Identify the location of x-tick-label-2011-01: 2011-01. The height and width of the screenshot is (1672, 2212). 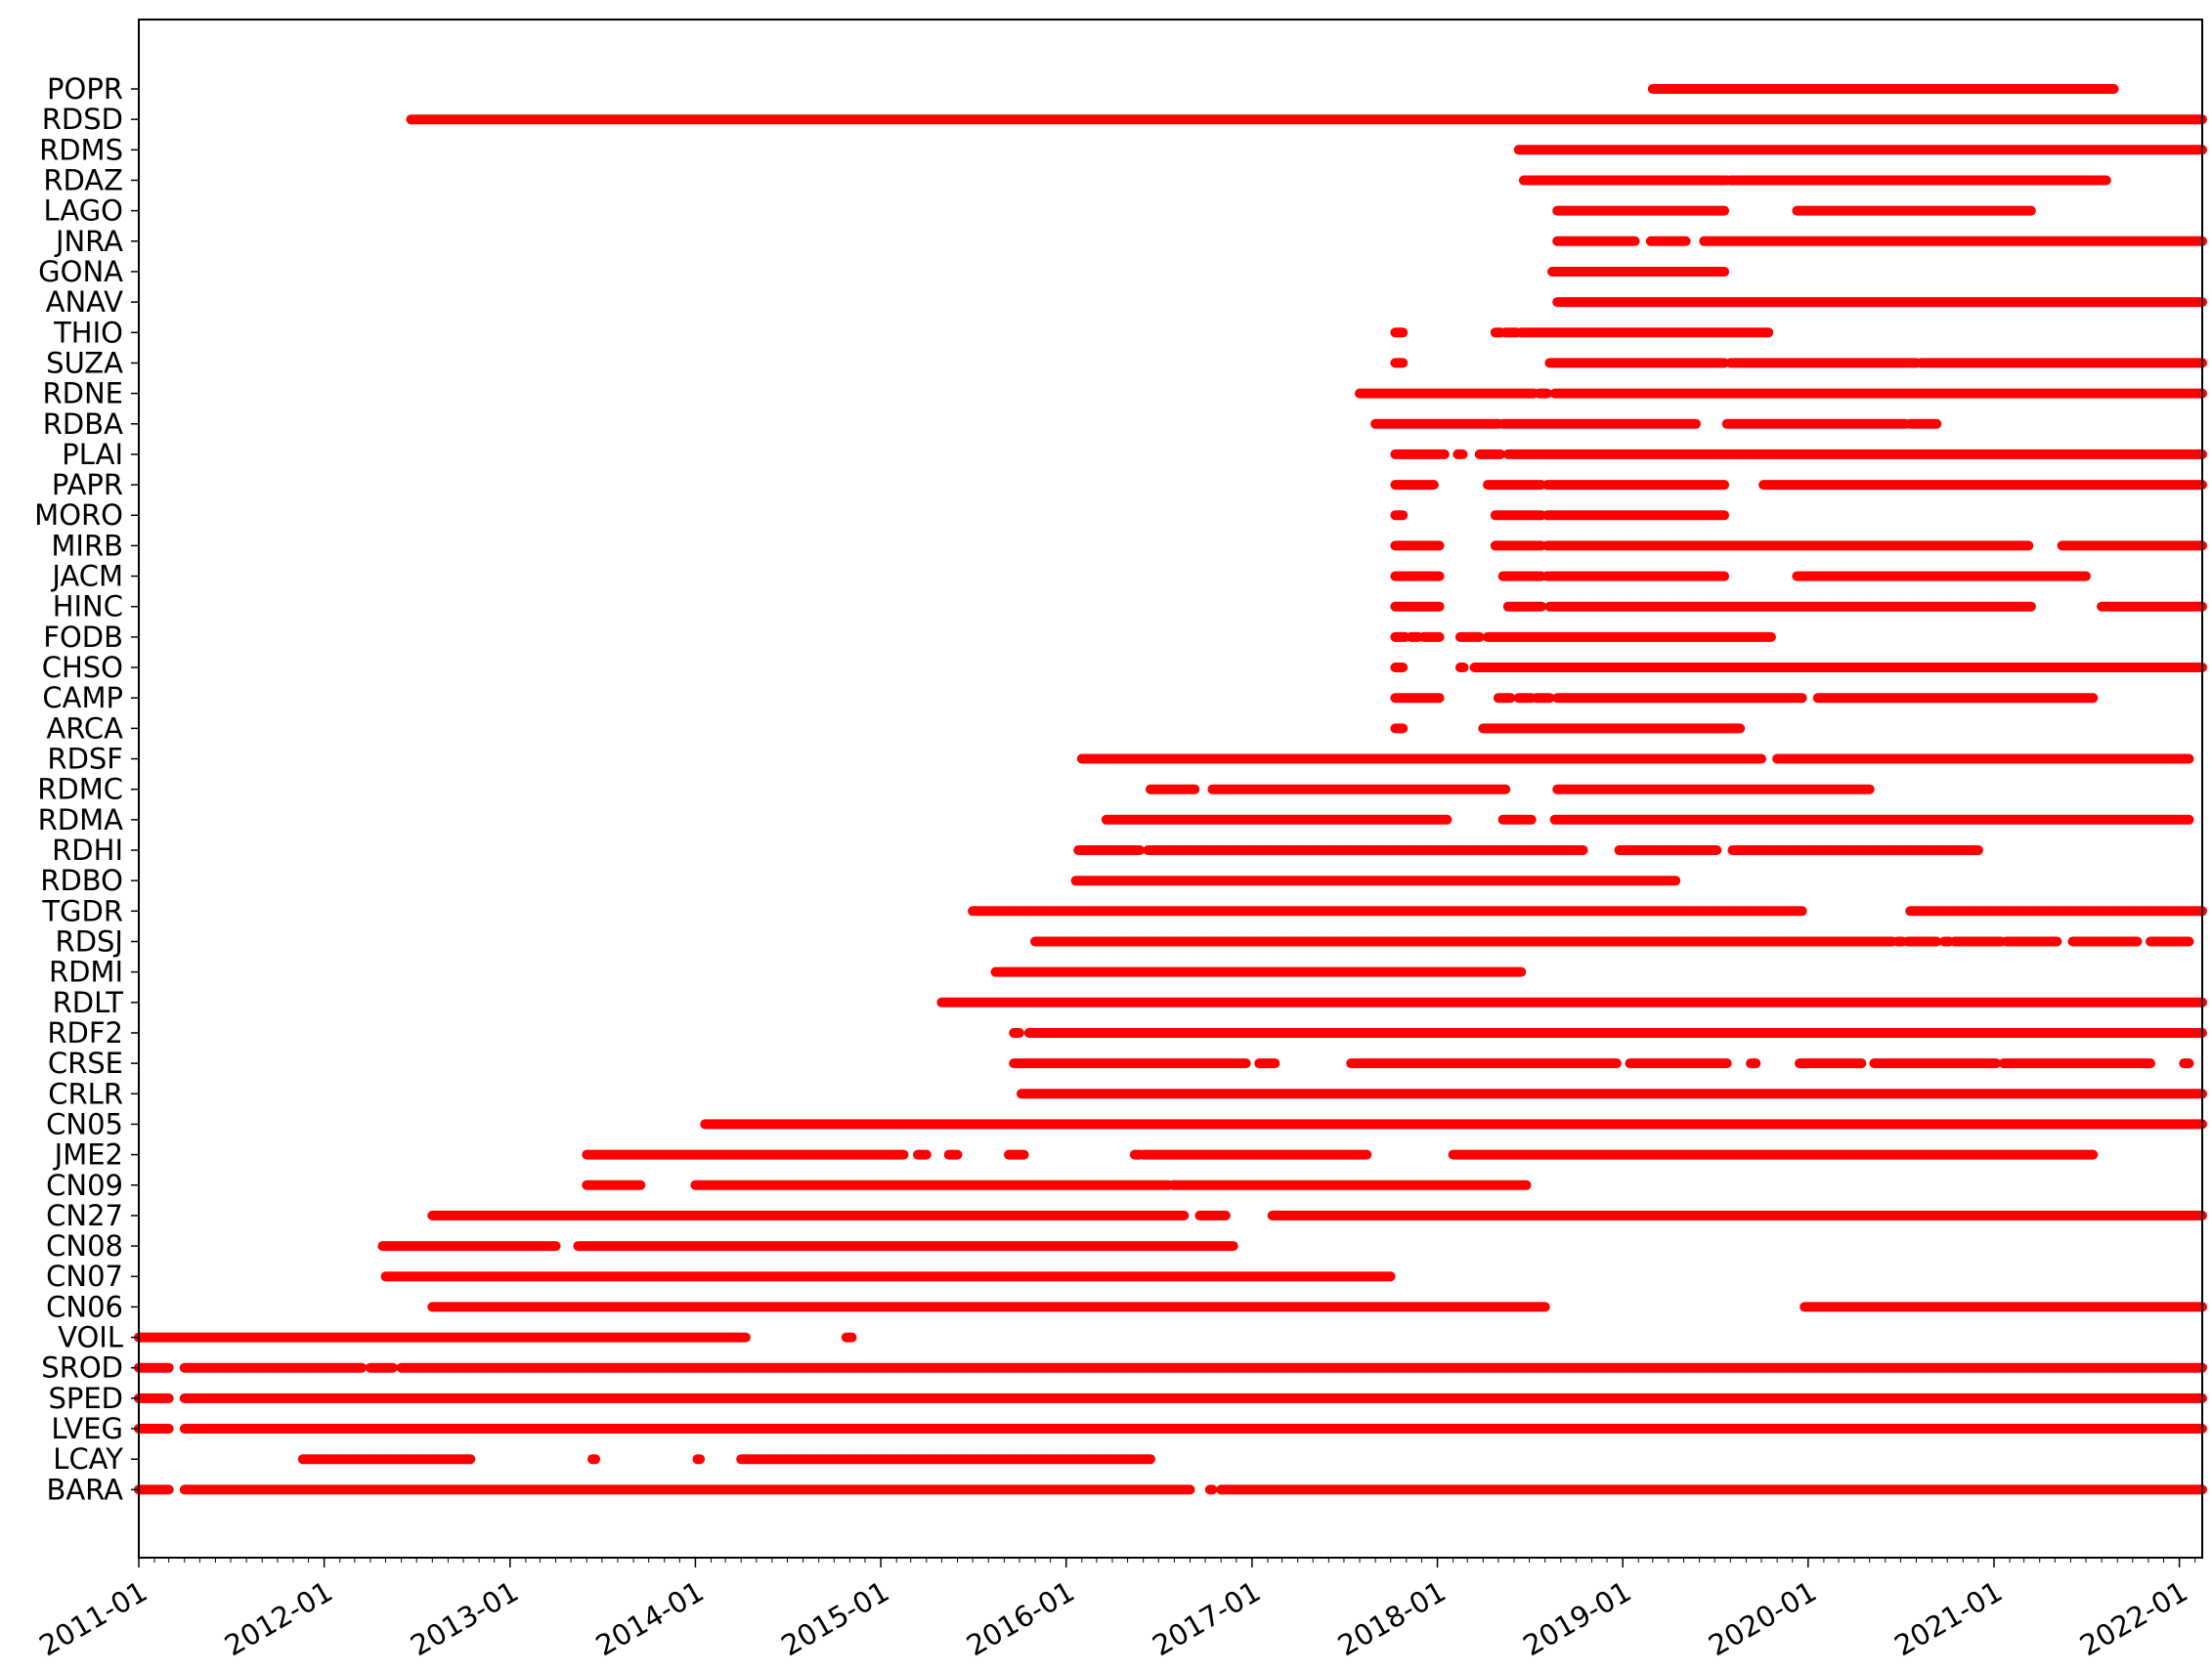
(92, 1618).